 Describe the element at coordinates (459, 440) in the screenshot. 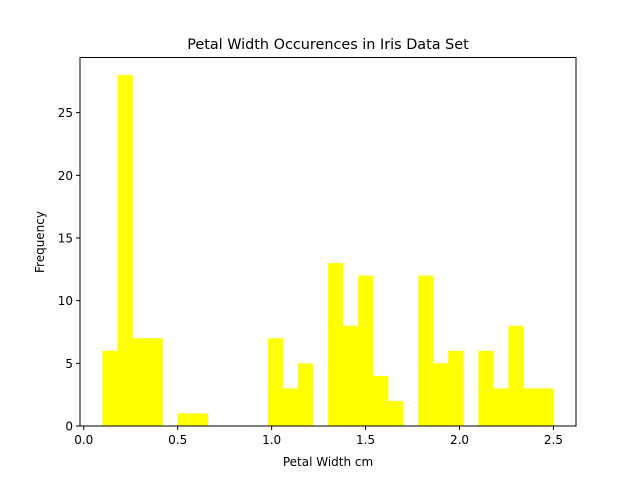

I see `x-tick-label: 2.0` at that location.